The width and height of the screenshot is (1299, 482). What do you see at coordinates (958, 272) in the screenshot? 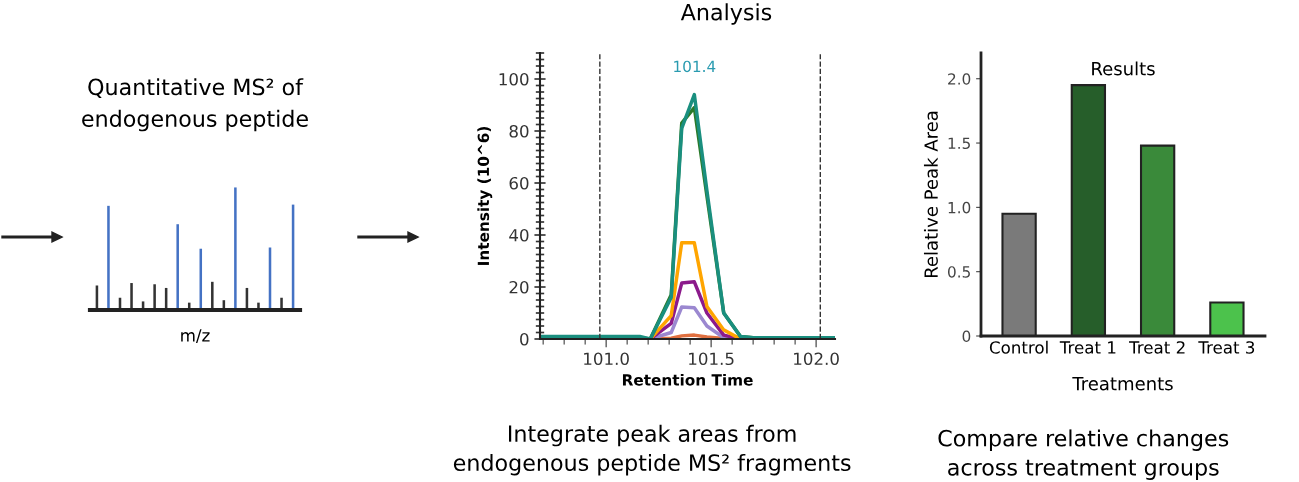
I see `y-tick-label: 0.5` at bounding box center [958, 272].